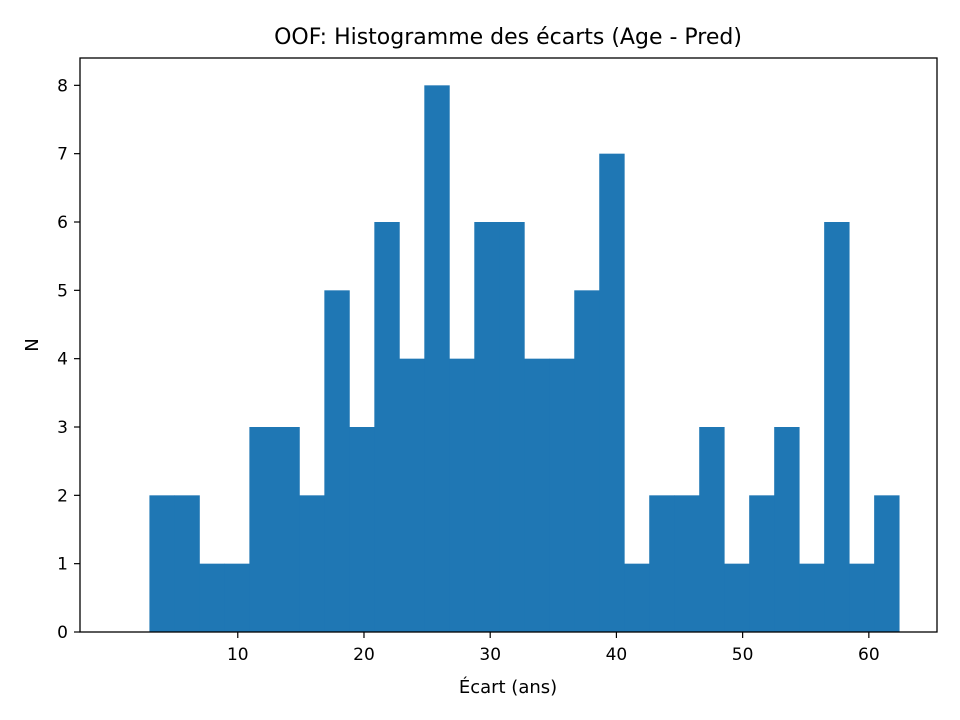  What do you see at coordinates (62, 428) in the screenshot?
I see `y-tick-label: 3` at bounding box center [62, 428].